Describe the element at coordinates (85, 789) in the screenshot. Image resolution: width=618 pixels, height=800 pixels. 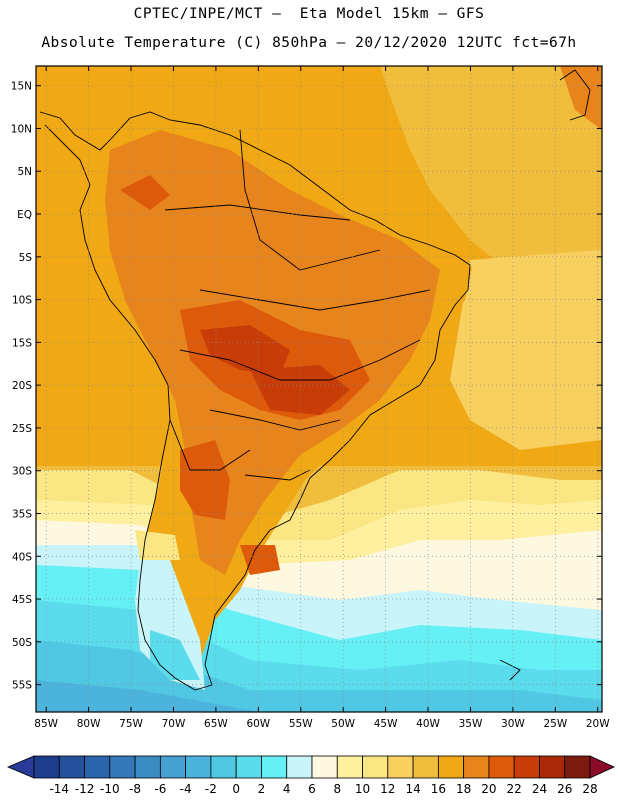
I see `colorbar-label: -12` at that location.